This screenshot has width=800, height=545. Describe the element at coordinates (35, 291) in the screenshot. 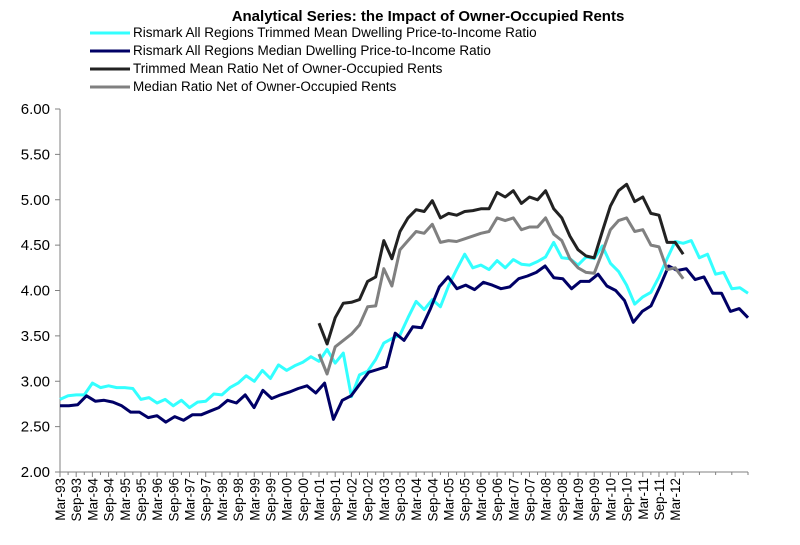

I see `y-tick-label: 4.00` at that location.